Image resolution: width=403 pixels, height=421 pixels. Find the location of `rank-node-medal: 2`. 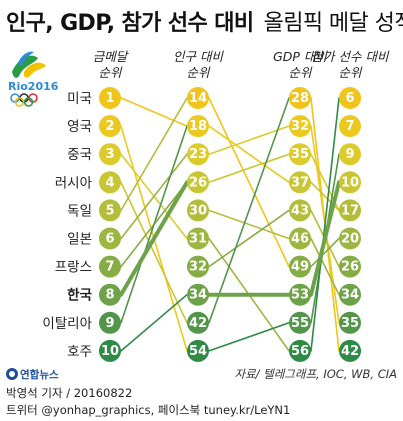

rank-node-medal: 2 is located at coordinates (110, 126).